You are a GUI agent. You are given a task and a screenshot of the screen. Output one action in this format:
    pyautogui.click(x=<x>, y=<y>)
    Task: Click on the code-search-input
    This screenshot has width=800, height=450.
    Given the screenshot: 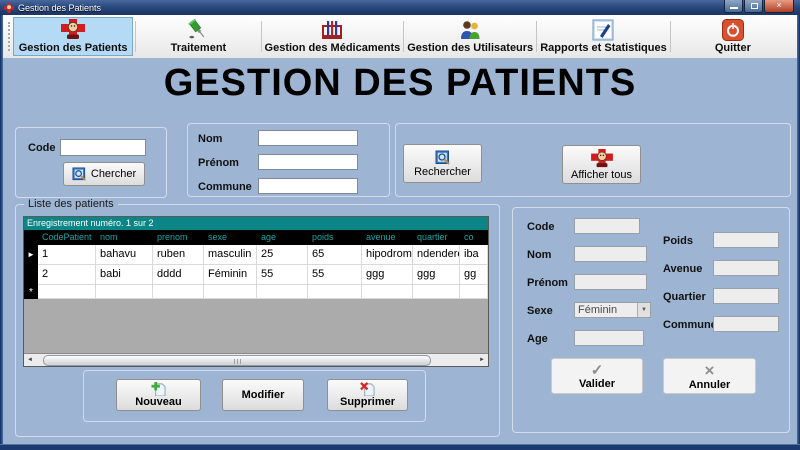 What is the action you would take?
    pyautogui.click(x=103, y=147)
    